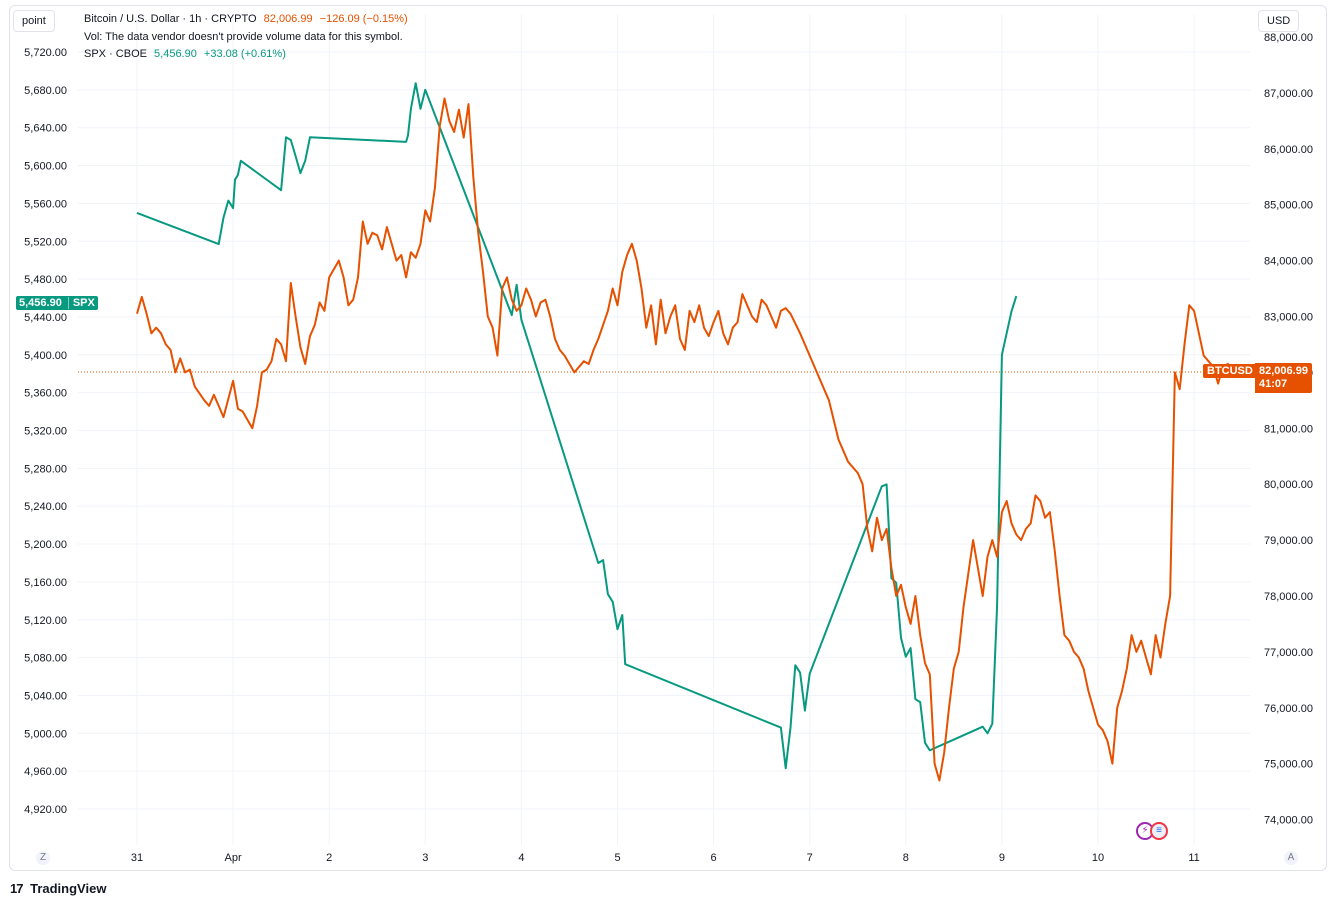  Describe the element at coordinates (1288, 318) in the screenshot. I see `right-tick-label: 83,000.00` at that location.